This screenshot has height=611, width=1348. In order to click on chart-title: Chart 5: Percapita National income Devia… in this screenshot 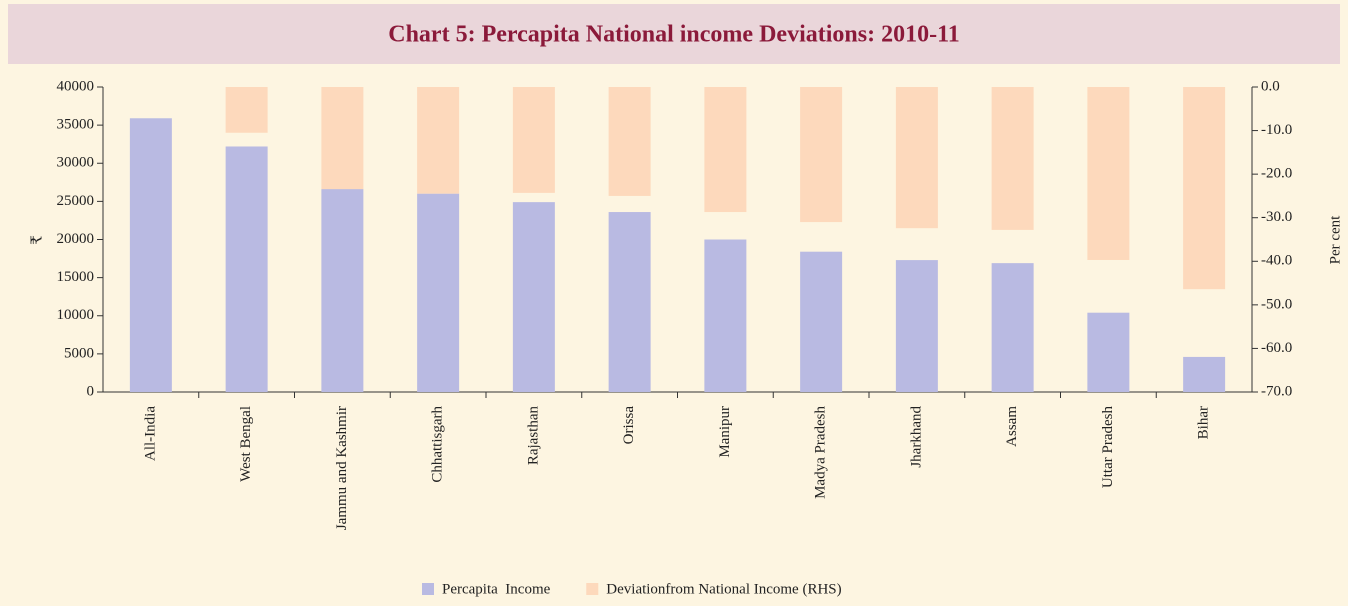, I will do `click(674, 35)`.